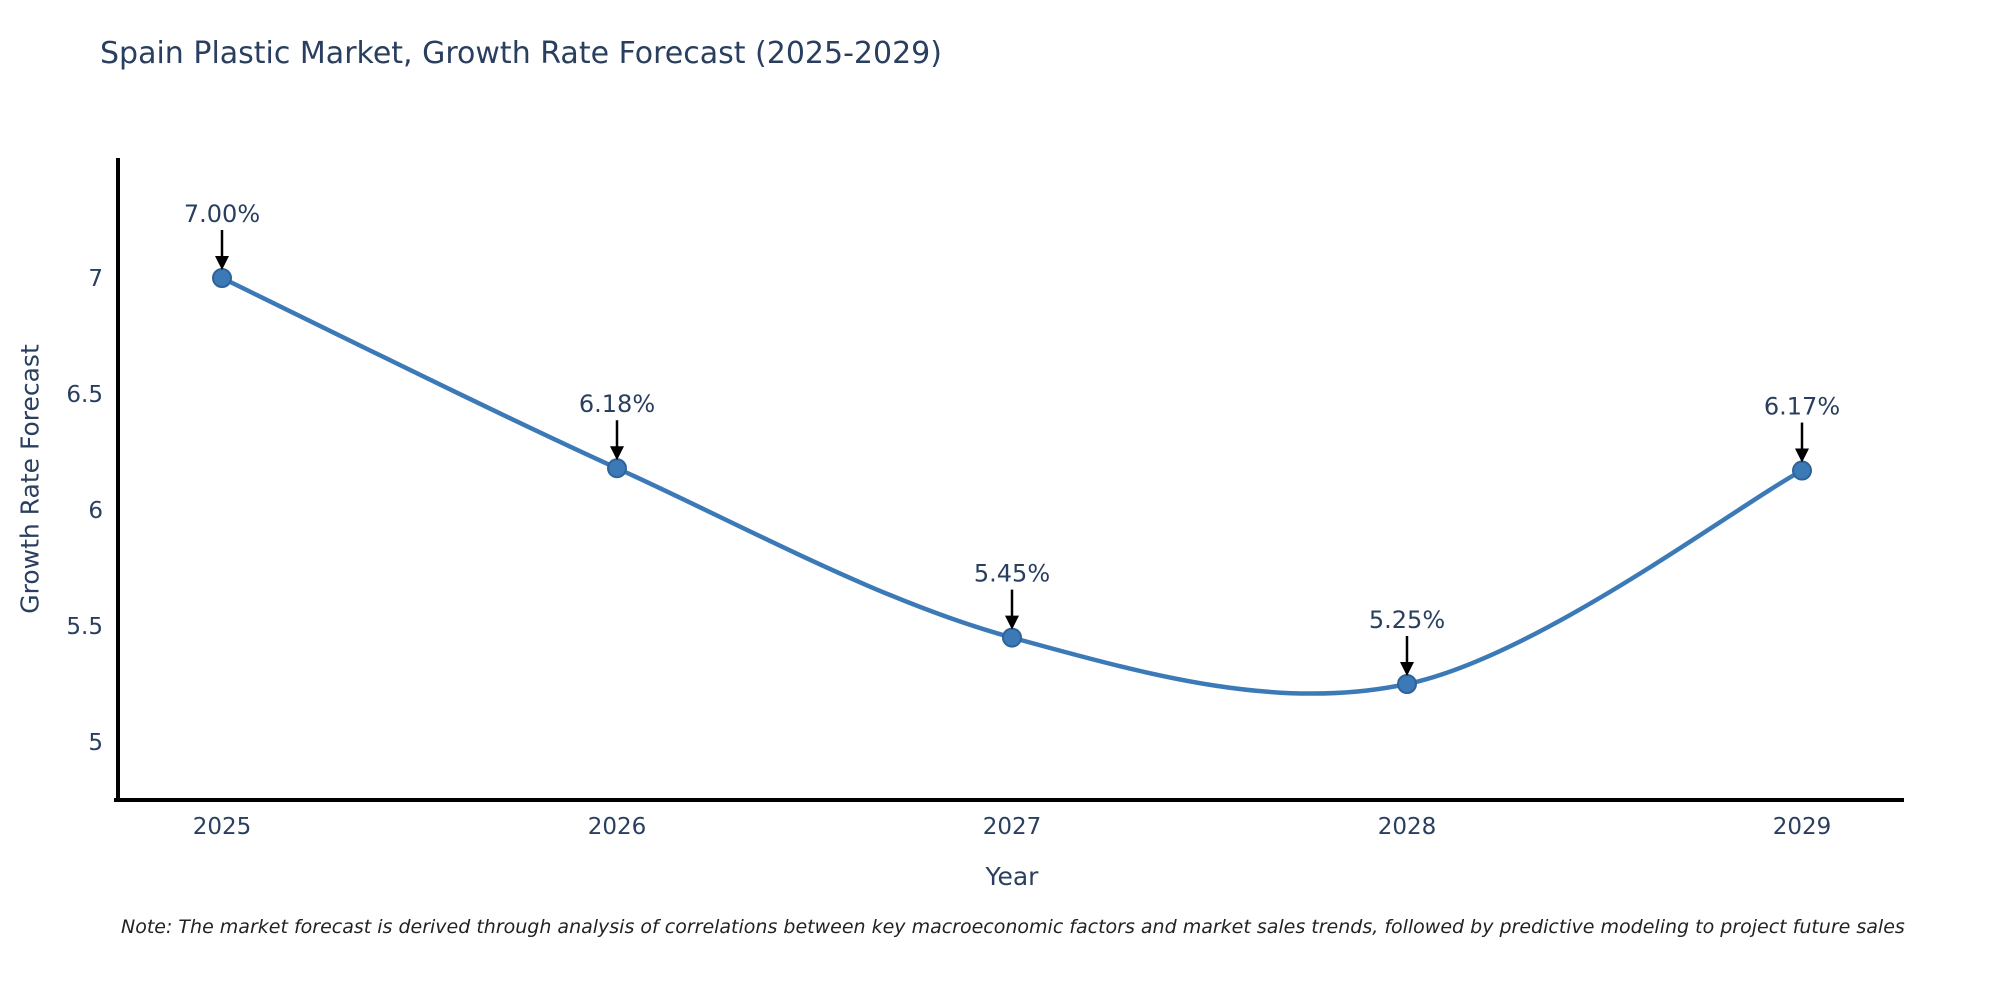 The height and width of the screenshot is (1000, 2000). I want to click on x-tick-label: 2027, so click(1012, 827).